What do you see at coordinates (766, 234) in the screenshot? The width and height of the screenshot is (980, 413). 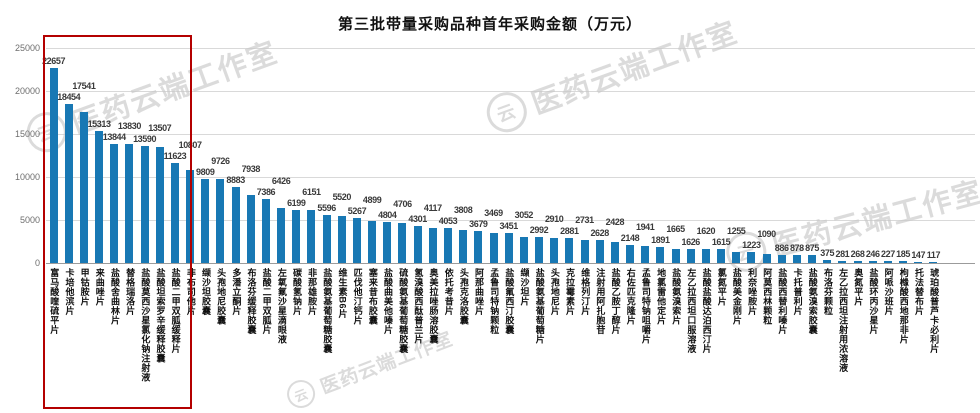 I see `bar-value-label: 1090` at bounding box center [766, 234].